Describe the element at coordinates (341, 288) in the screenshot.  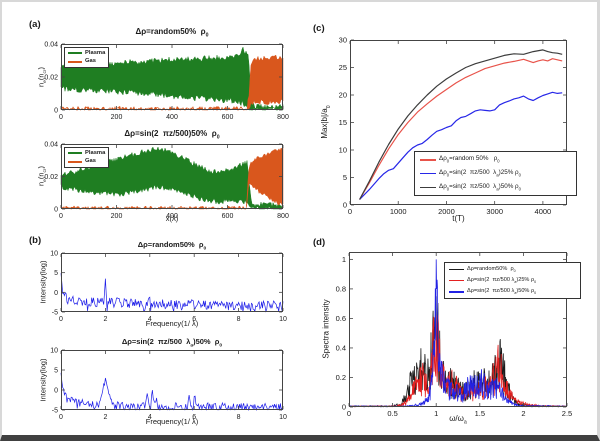
I see `svg-text: 0.8` at that location.